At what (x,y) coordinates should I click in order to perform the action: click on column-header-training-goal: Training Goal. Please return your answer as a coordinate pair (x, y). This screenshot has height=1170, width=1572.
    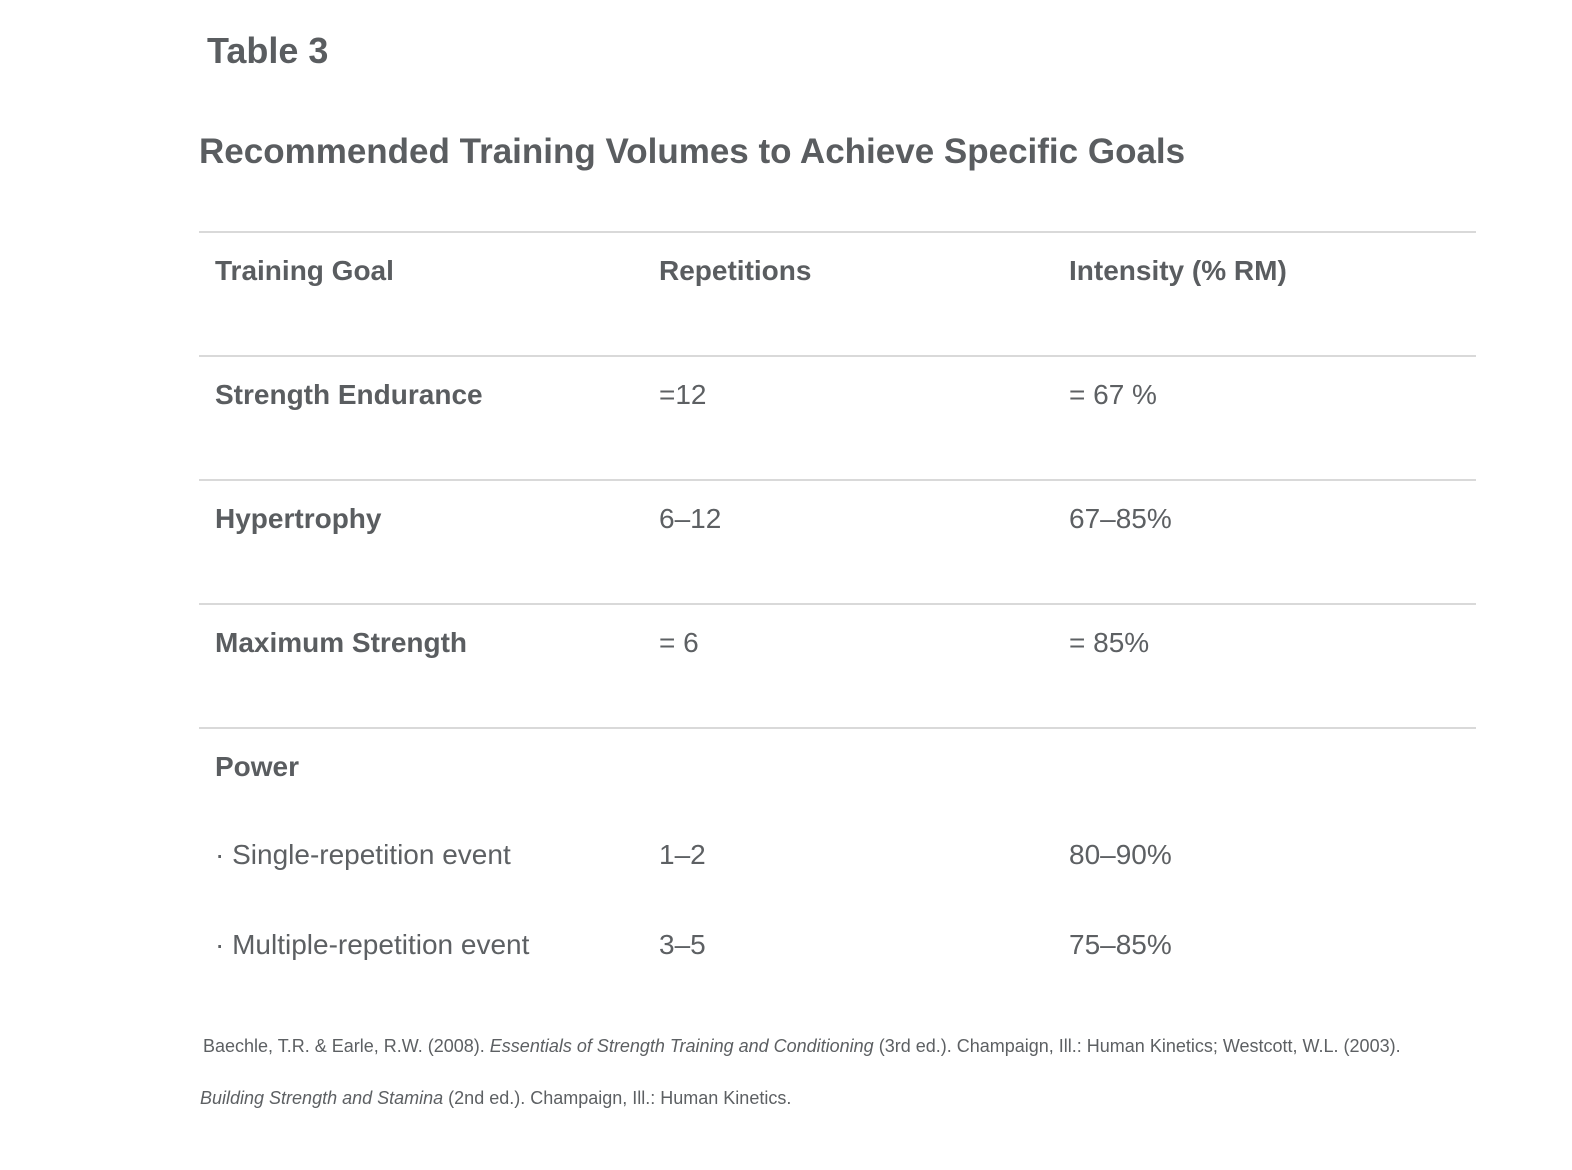
    Looking at the image, I should click on (304, 270).